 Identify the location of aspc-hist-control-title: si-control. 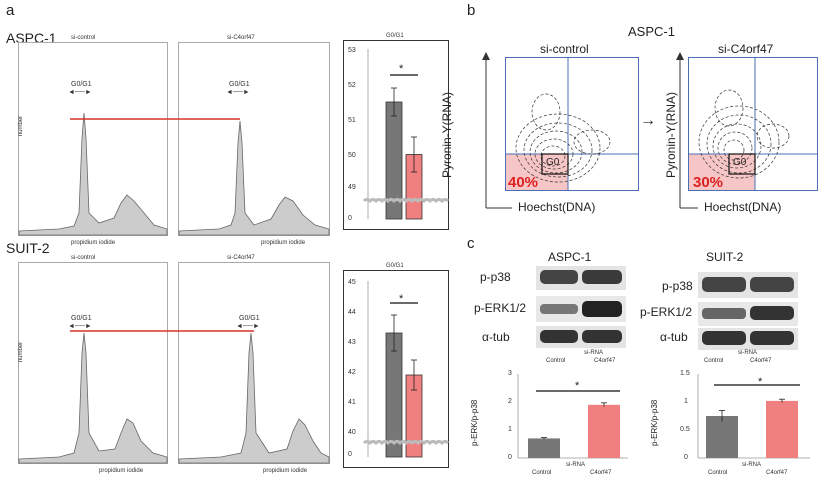
(83, 38).